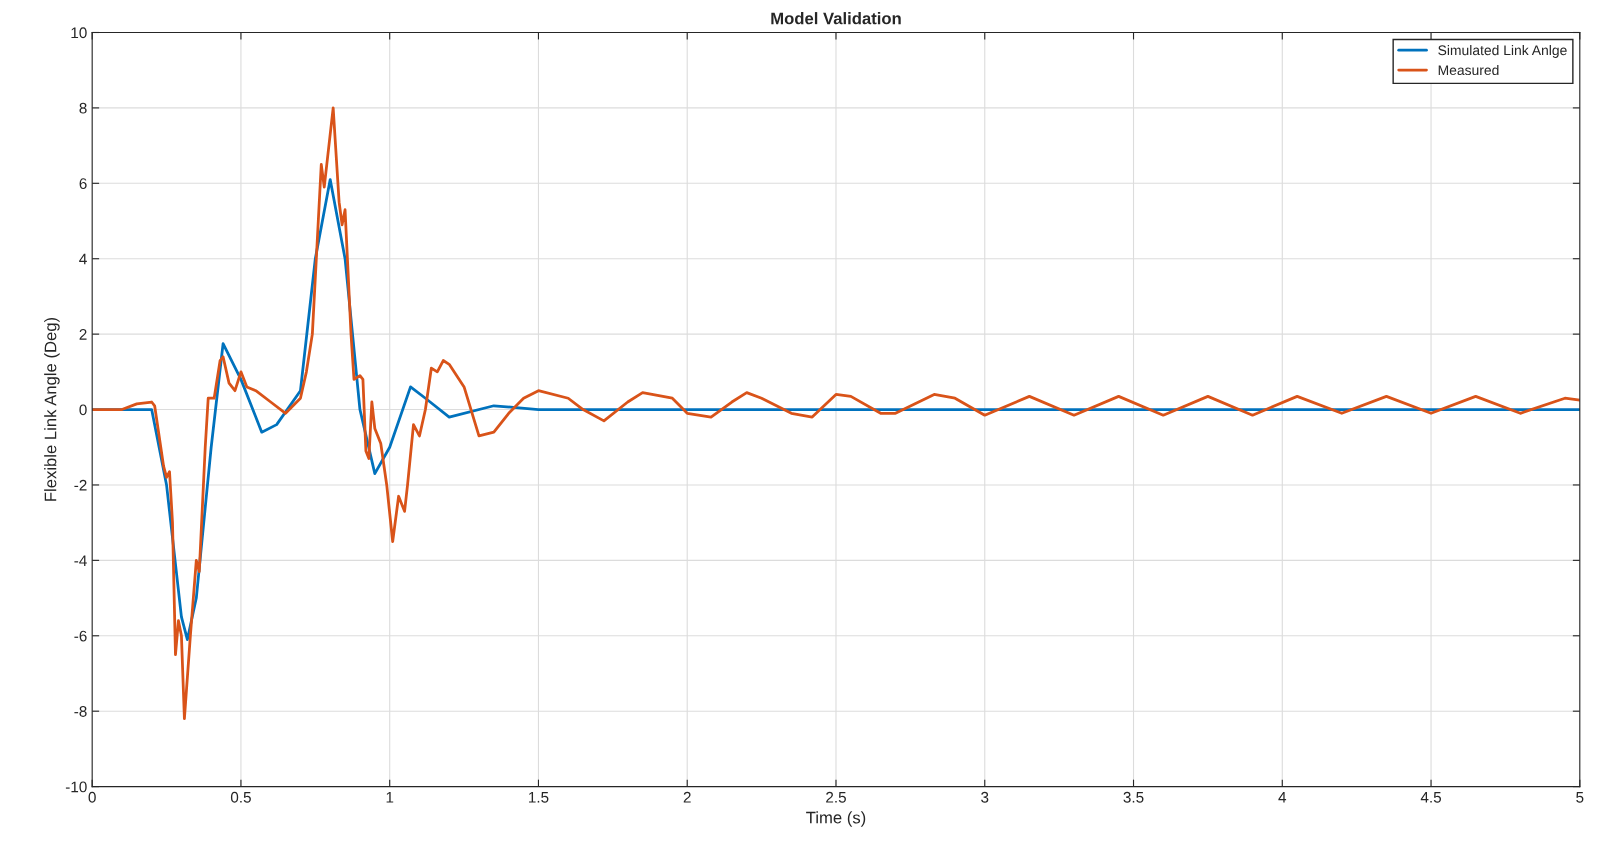 Image resolution: width=1617 pixels, height=855 pixels. What do you see at coordinates (52, 409) in the screenshot?
I see `y-axis-title: Flexible Link Angle (Deg)` at bounding box center [52, 409].